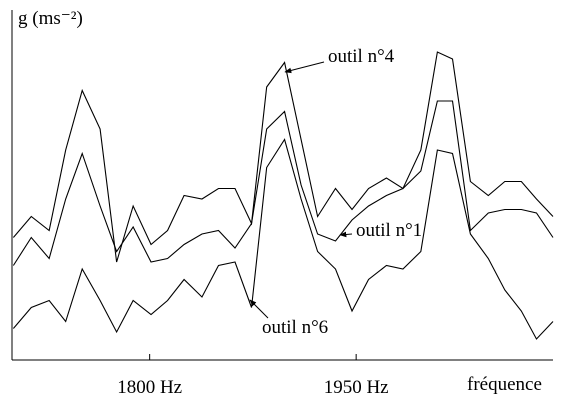  Describe the element at coordinates (50, 18) in the screenshot. I see `y-axis-label: g (ms⁻²)` at that location.